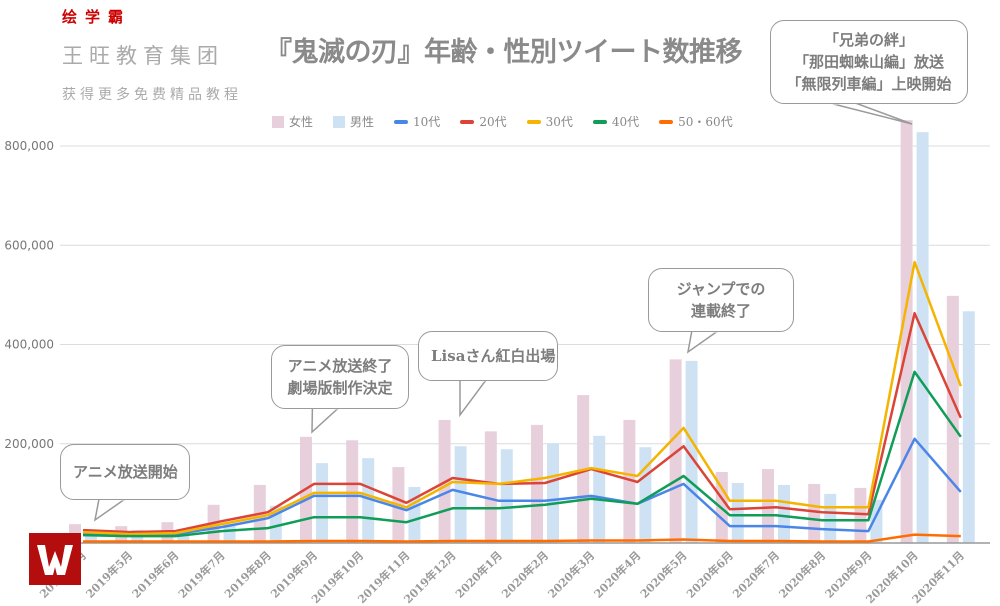 Image resolution: width=1000 pixels, height=606 pixels. Describe the element at coordinates (97, 17) in the screenshot. I see `watermark-brand: 绘学霸` at that location.